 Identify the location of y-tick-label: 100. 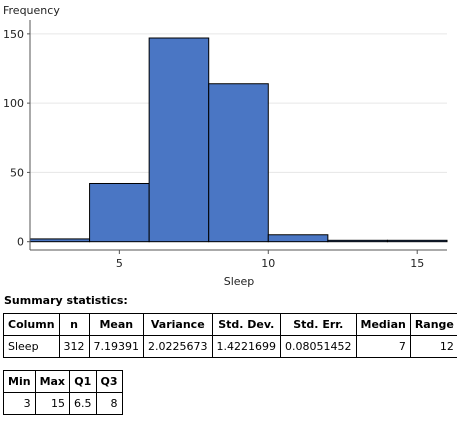
(13, 103).